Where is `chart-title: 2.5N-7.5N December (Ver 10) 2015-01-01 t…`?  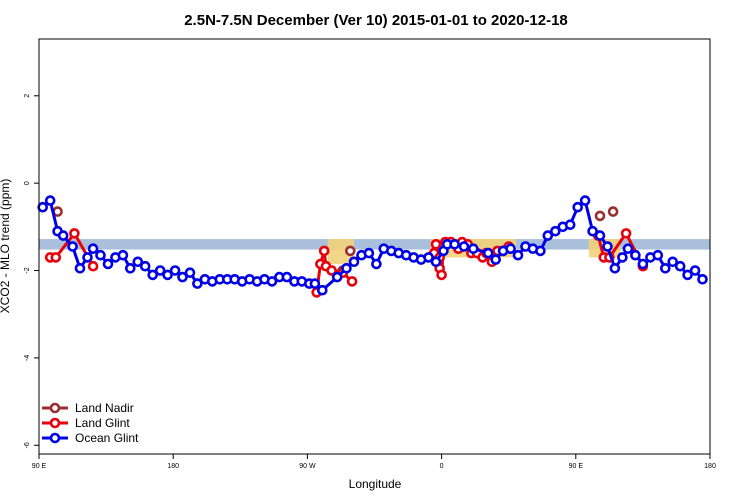 chart-title: 2.5N-7.5N December (Ver 10) 2015-01-01 t… is located at coordinates (376, 20).